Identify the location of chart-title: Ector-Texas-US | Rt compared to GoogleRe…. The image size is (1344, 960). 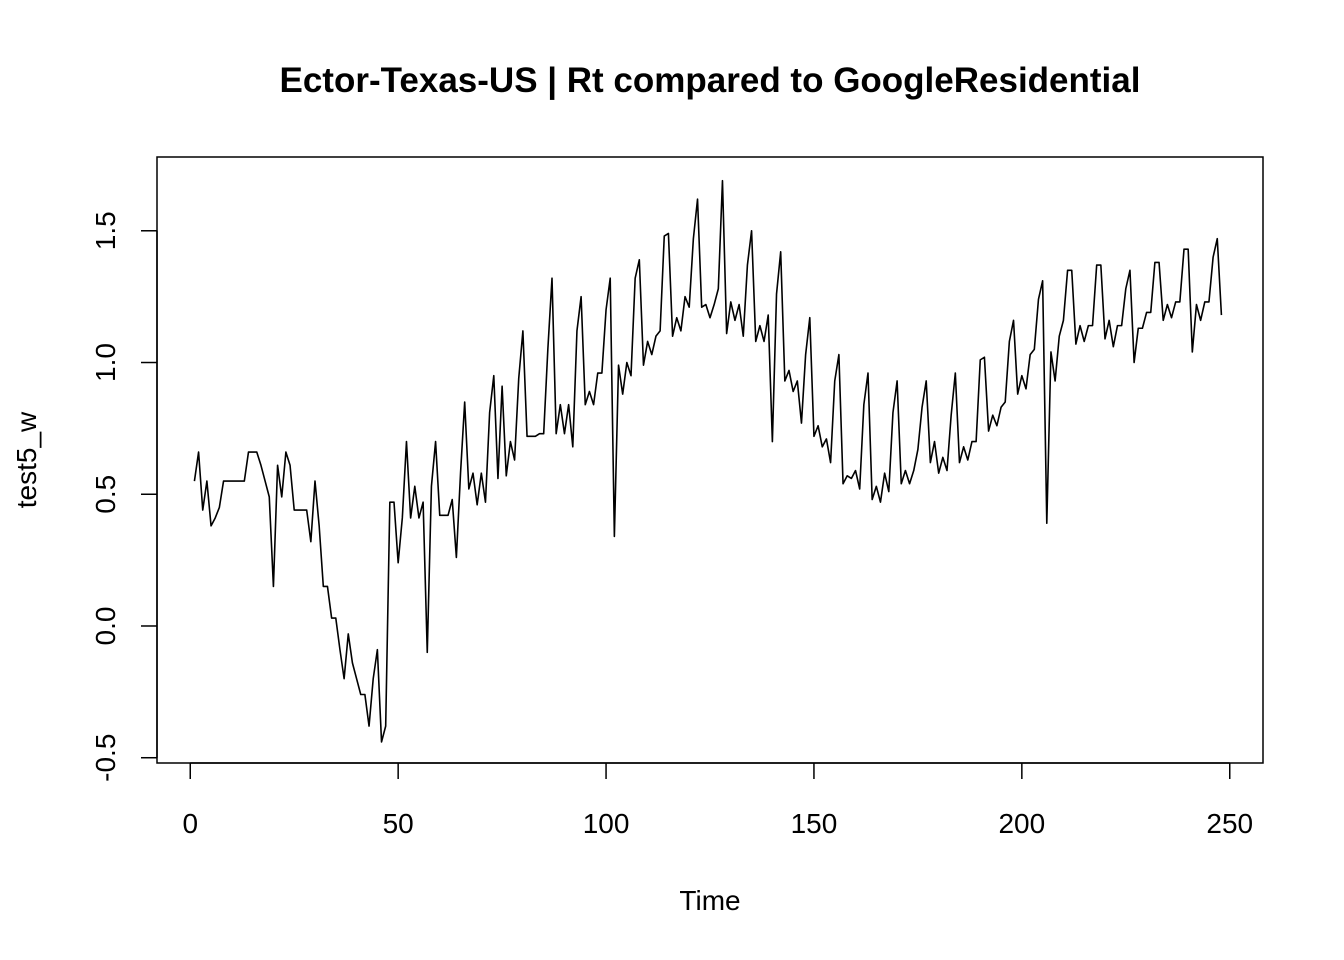
(710, 80).